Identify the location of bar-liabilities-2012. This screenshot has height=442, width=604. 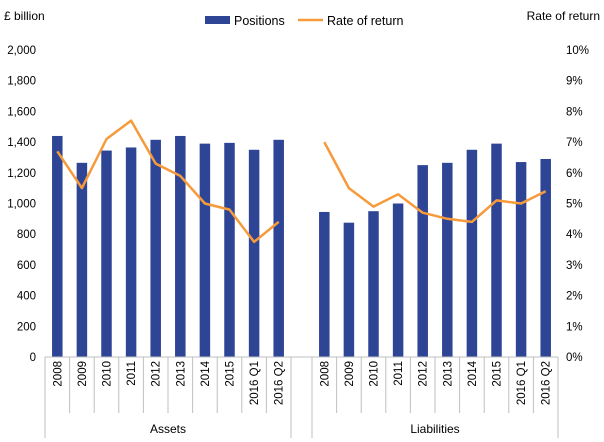
(422, 261).